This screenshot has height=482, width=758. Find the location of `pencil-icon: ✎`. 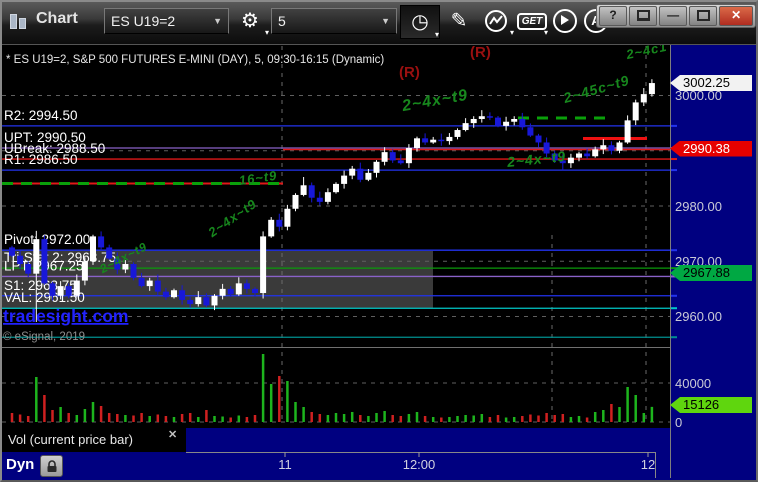

pencil-icon: ✎ is located at coordinates (459, 21).